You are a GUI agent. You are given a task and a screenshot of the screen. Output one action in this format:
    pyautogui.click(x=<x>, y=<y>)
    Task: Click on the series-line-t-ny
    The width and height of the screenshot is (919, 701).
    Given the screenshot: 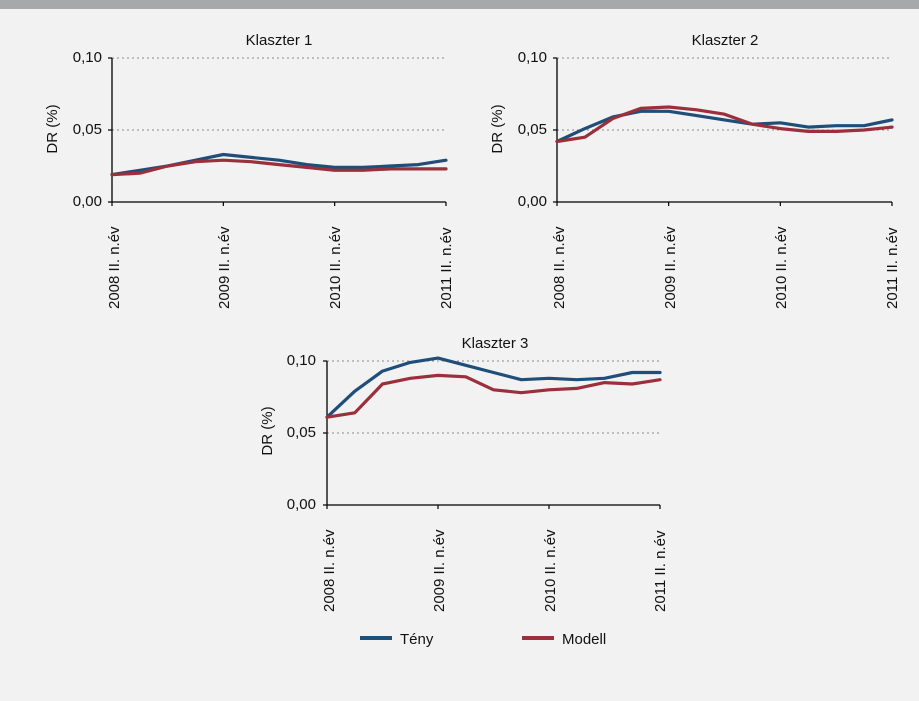 What is the action you would take?
    pyautogui.click(x=493, y=387)
    